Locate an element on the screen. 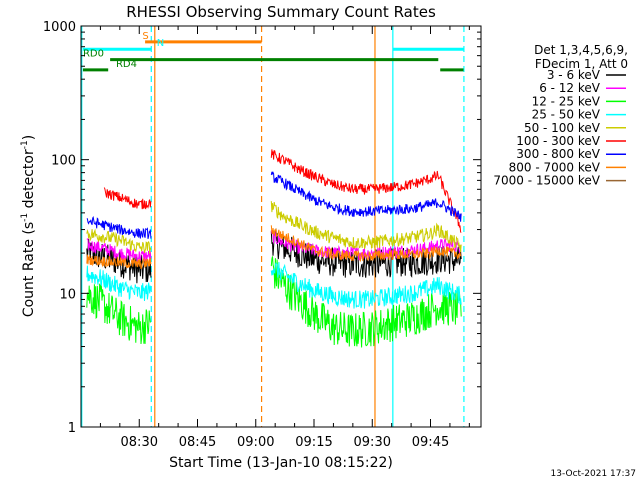 The image size is (640, 480). x-tick-label-6: 09:45 is located at coordinates (430, 442).